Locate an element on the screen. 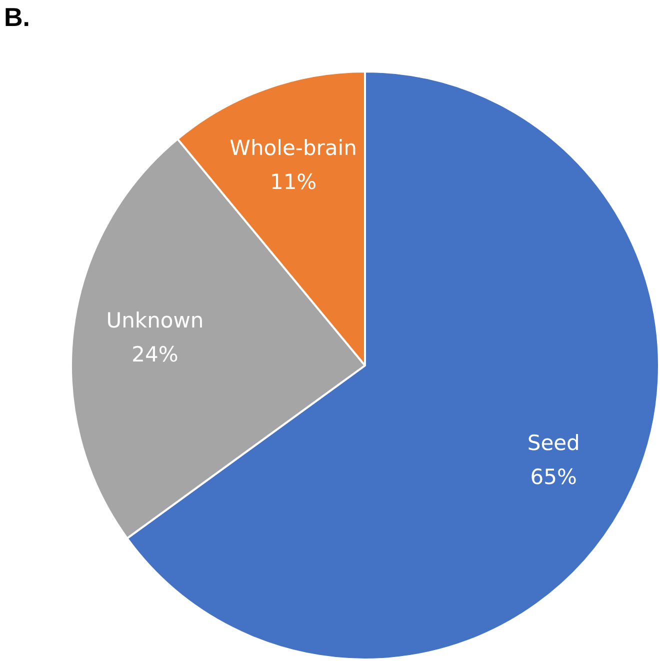 This screenshot has height=661, width=660. slice-label: Whole-brain is located at coordinates (293, 148).